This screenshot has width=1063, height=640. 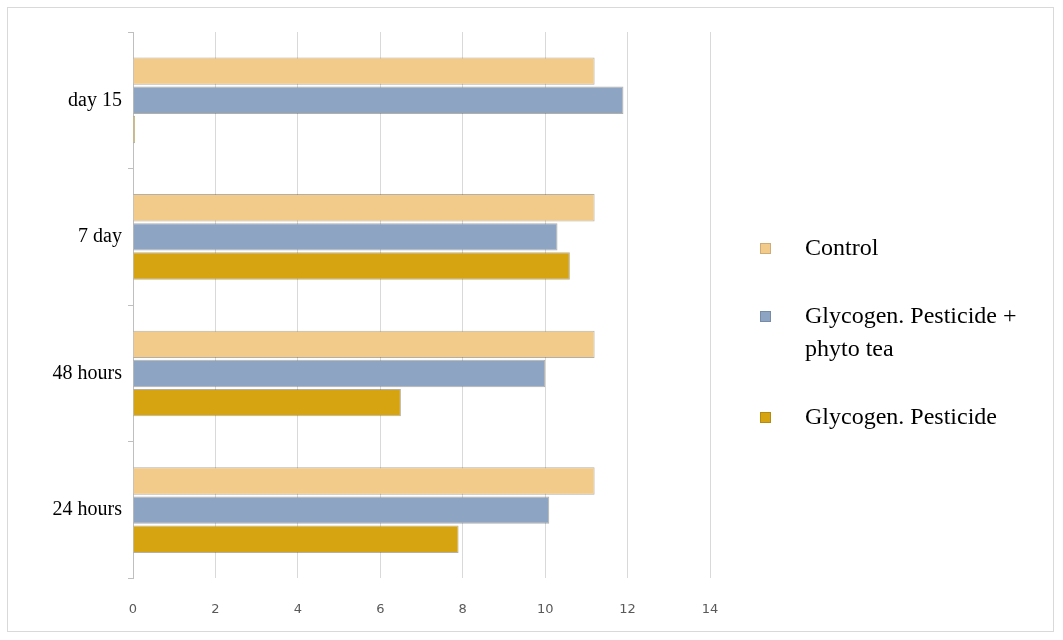 What do you see at coordinates (133, 608) in the screenshot?
I see `x-tick-label: 0` at bounding box center [133, 608].